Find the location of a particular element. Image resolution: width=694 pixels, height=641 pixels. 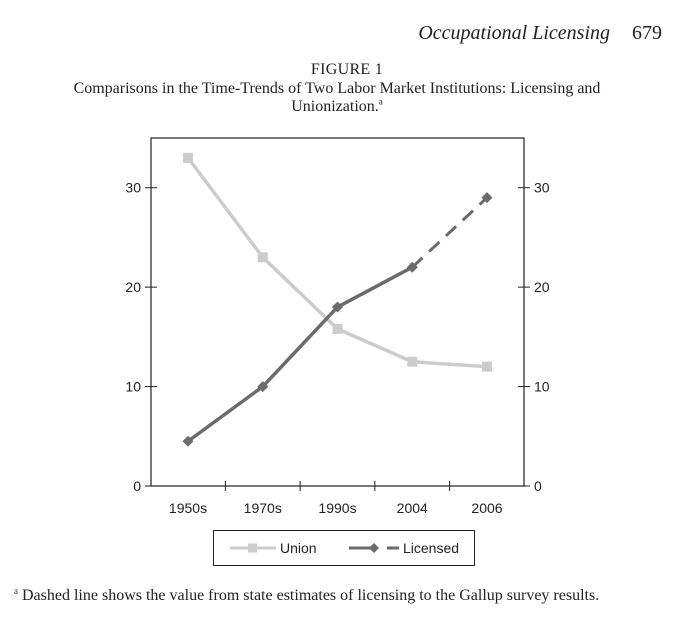

figure-label: FIGURE 1 is located at coordinates (347, 69).